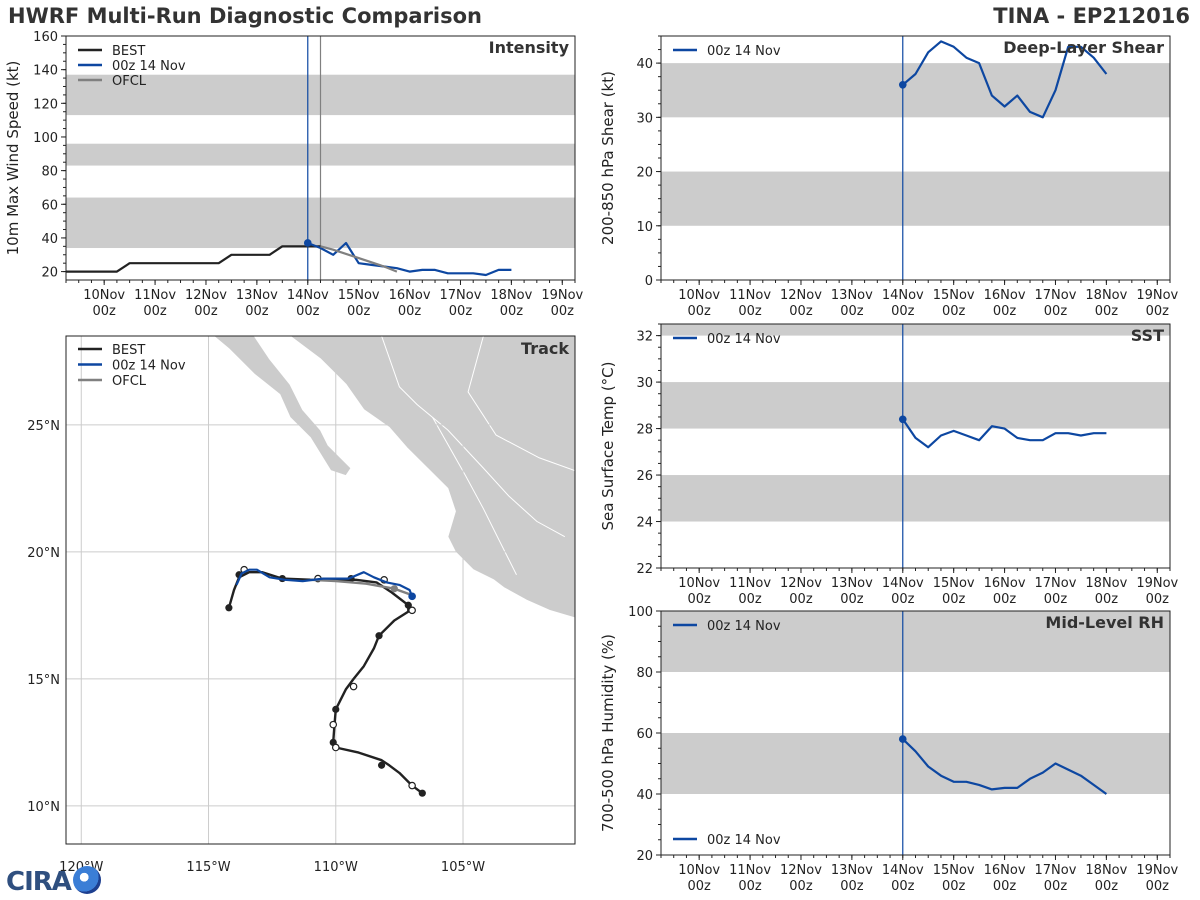 The height and width of the screenshot is (900, 1200). What do you see at coordinates (206, 295) in the screenshot?
I see `intensity-xtick-date-2: 12Nov` at bounding box center [206, 295].